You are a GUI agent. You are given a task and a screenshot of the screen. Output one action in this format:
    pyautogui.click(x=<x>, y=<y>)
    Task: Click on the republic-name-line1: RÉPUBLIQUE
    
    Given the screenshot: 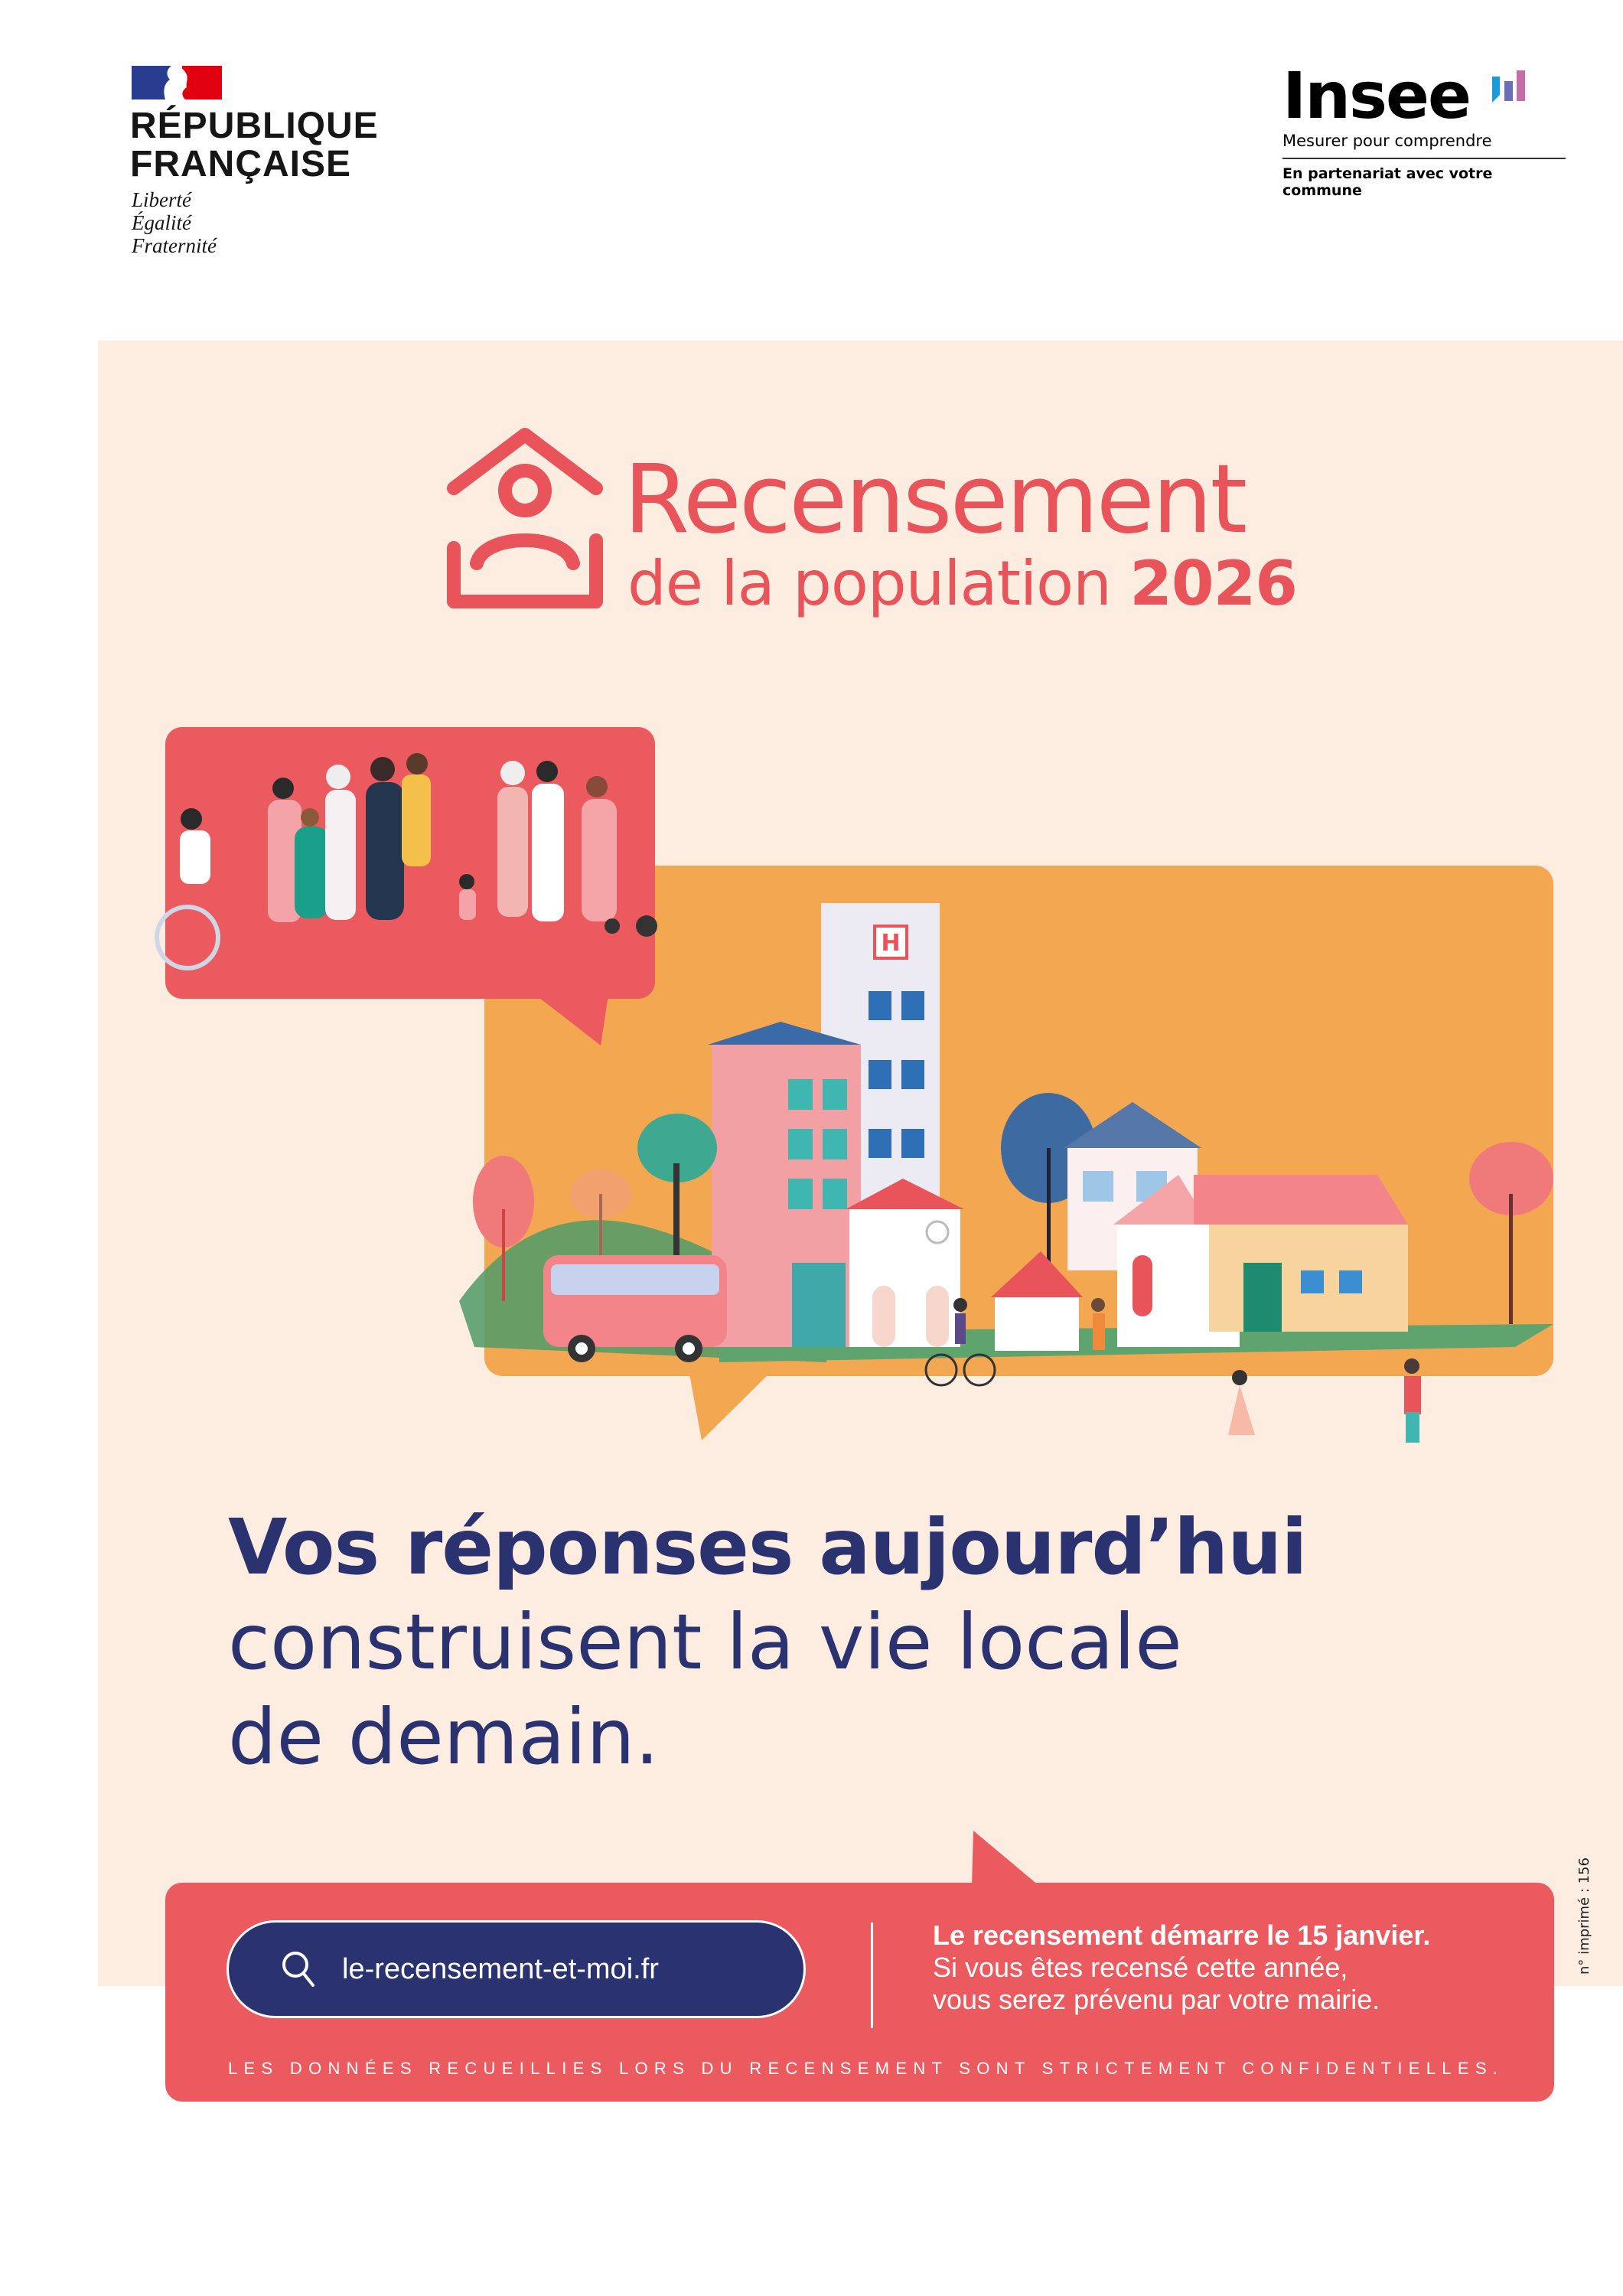 What is the action you would take?
    pyautogui.click(x=255, y=126)
    